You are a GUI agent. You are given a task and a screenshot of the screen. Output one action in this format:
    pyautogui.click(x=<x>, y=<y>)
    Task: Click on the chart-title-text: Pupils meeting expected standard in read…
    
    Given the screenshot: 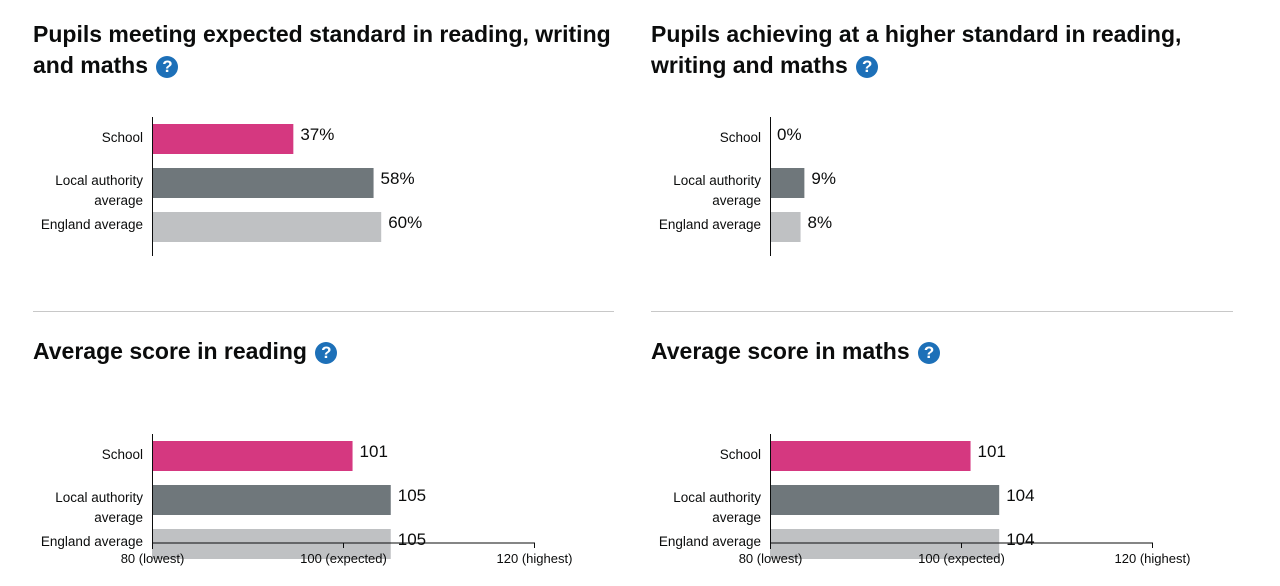 What is the action you would take?
    pyautogui.click(x=322, y=49)
    